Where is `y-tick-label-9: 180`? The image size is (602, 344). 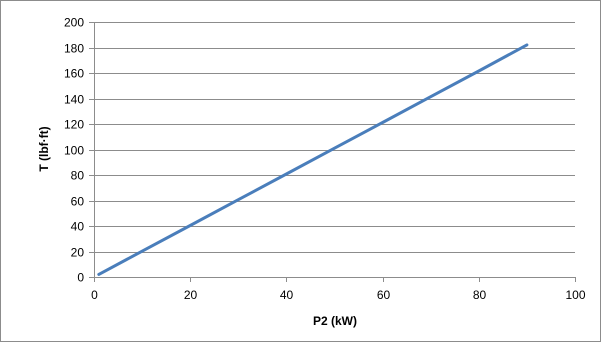 y-tick-label-9: 180 is located at coordinates (74, 49).